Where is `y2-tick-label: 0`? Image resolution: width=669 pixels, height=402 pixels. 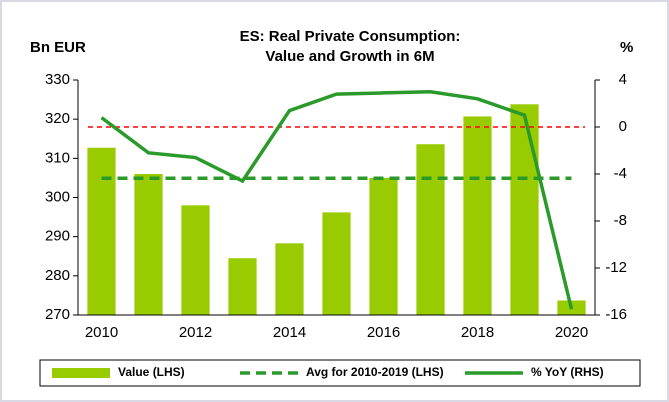
y2-tick-label: 0 is located at coordinates (623, 126).